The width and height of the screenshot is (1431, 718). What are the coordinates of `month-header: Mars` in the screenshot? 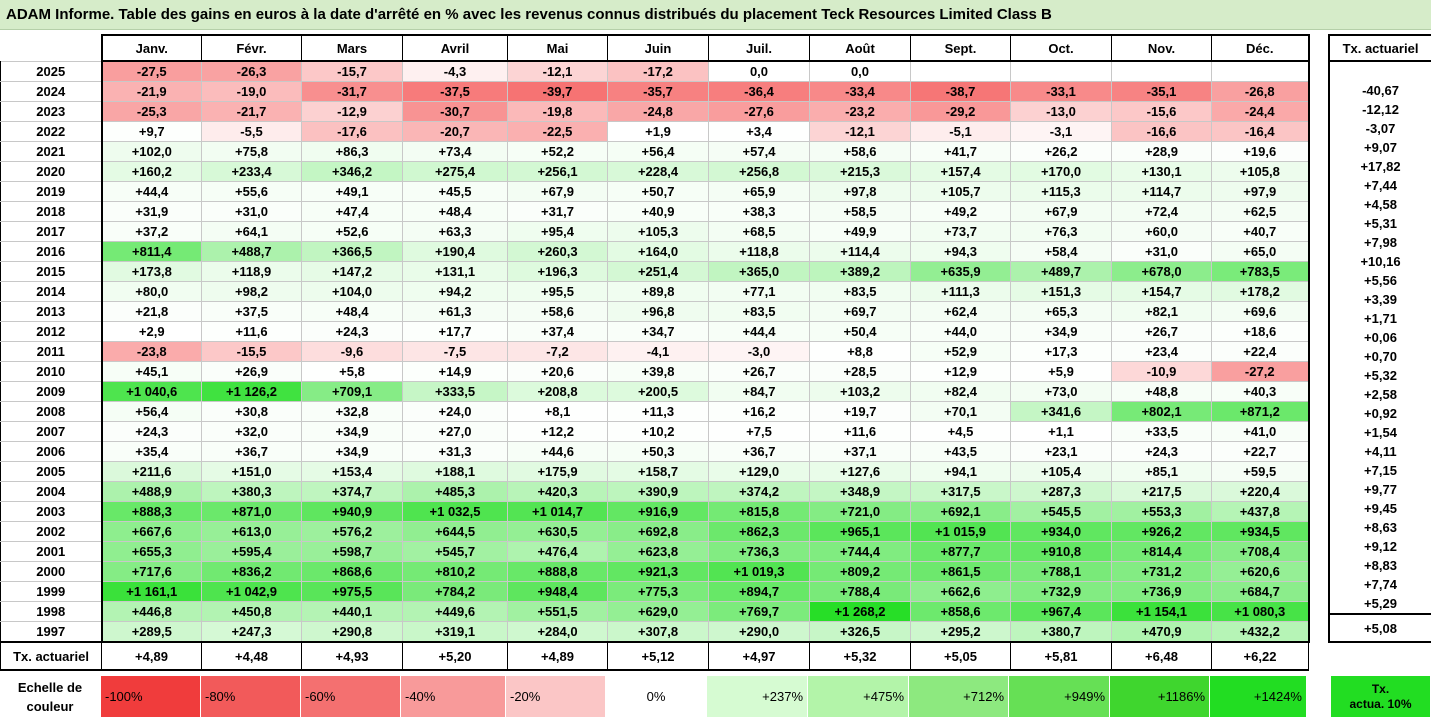 It's located at (352, 48).